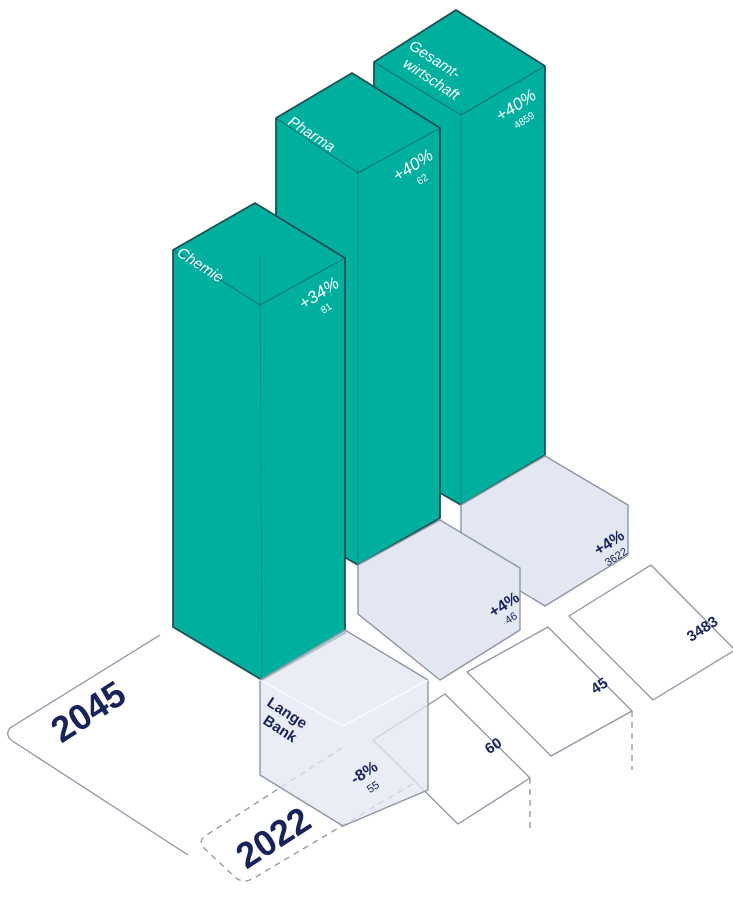 This screenshot has height=911, width=733. I want to click on year-plate-2022, so click(318, 814).